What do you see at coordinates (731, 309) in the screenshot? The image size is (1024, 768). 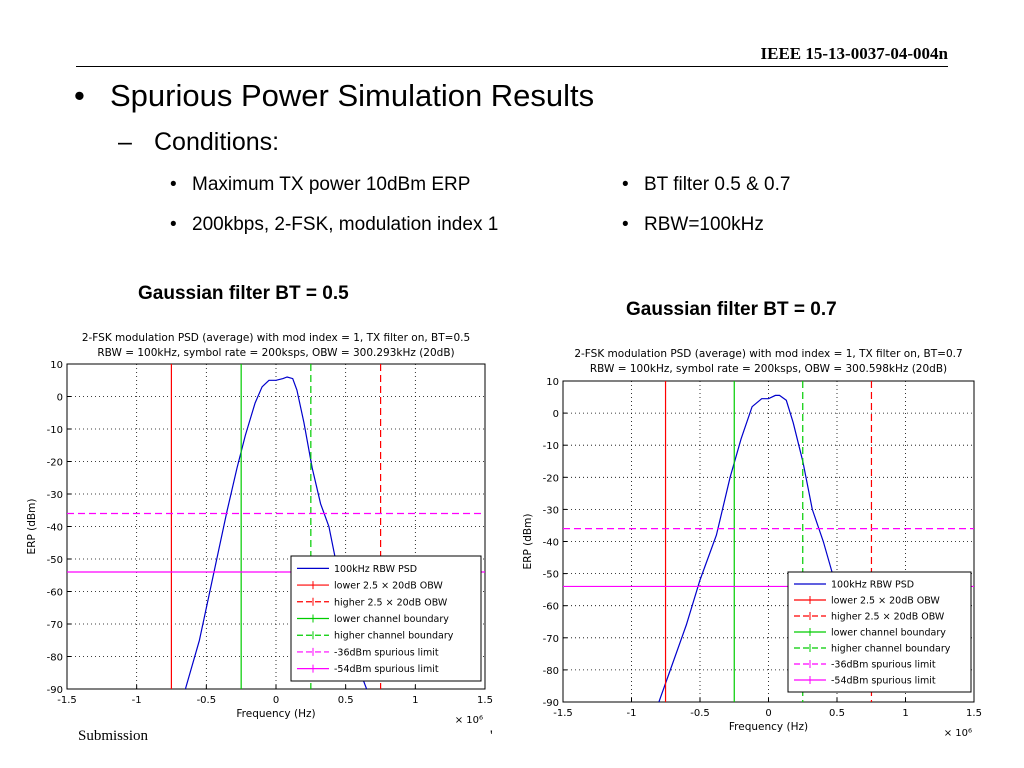 I see `chart-caption-bt07: Gaussian filter BT = 0.7` at bounding box center [731, 309].